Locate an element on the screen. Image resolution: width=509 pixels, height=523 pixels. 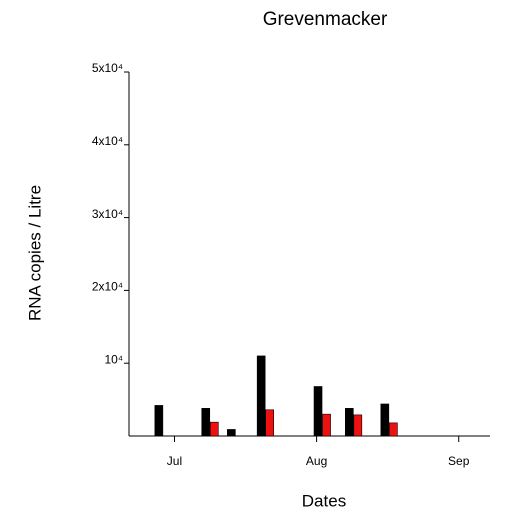
x-tick-label: Aug is located at coordinates (316, 461).